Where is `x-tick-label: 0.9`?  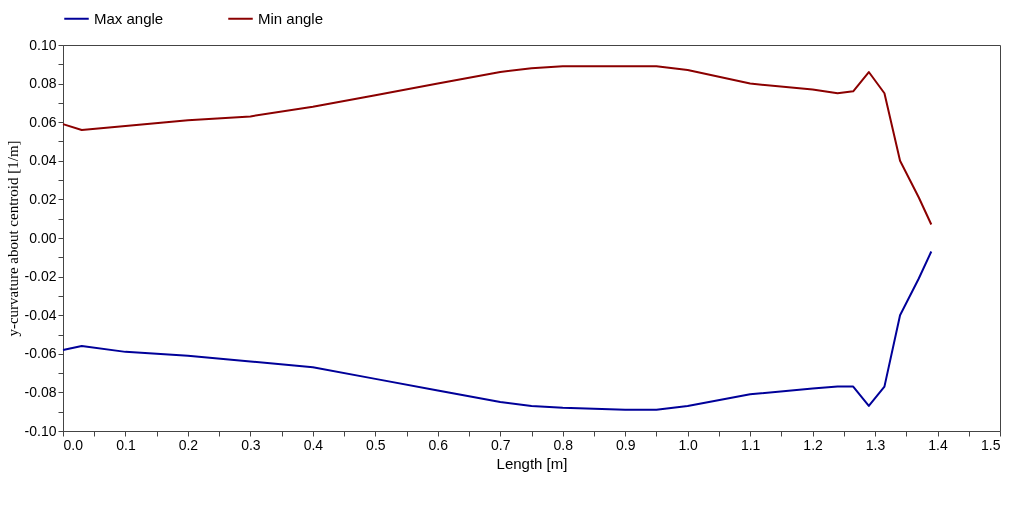
x-tick-label: 0.9 is located at coordinates (625, 444).